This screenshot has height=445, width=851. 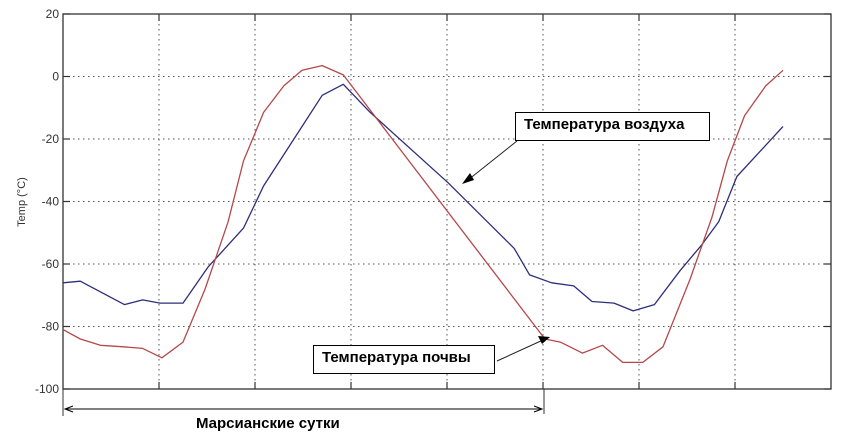 I want to click on soil-temp-arrow, so click(x=523, y=349).